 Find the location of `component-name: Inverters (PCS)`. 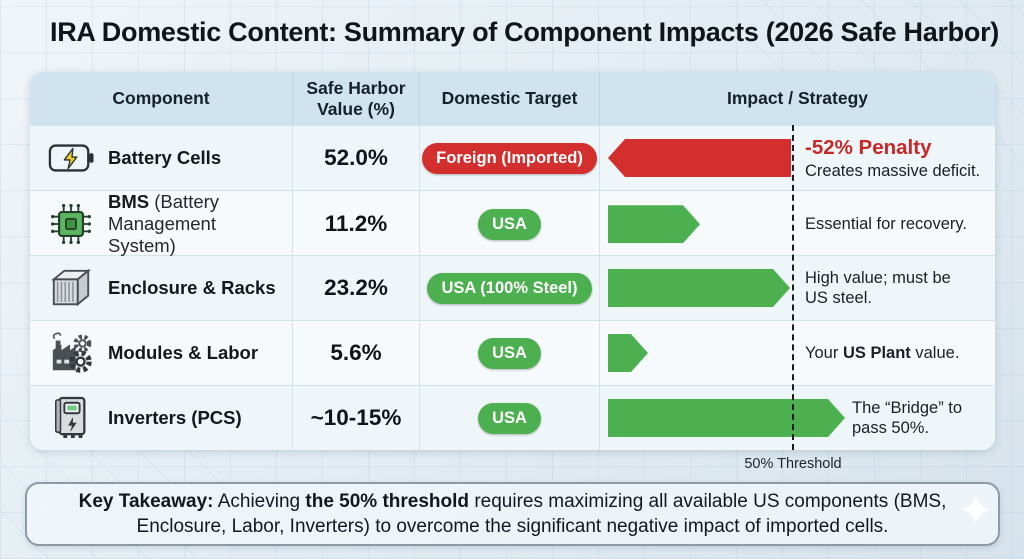

component-name: Inverters (PCS) is located at coordinates (175, 417).